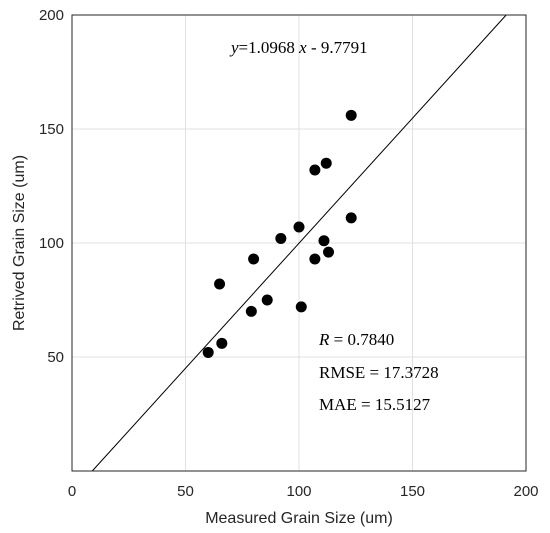 This screenshot has width=550, height=533. Describe the element at coordinates (185, 491) in the screenshot. I see `x-tick-label: 50` at that location.